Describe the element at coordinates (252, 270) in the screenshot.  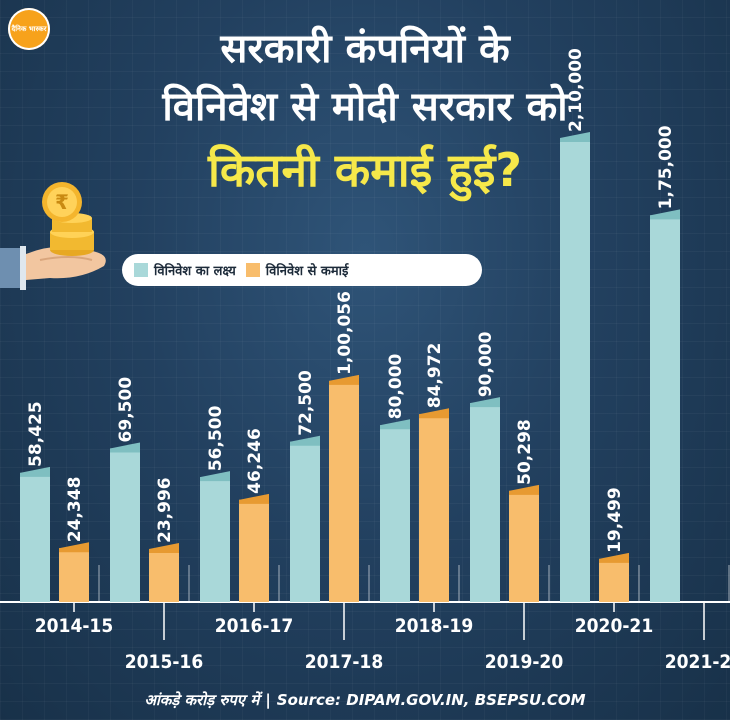
I see `legend-swatch-earned` at that location.